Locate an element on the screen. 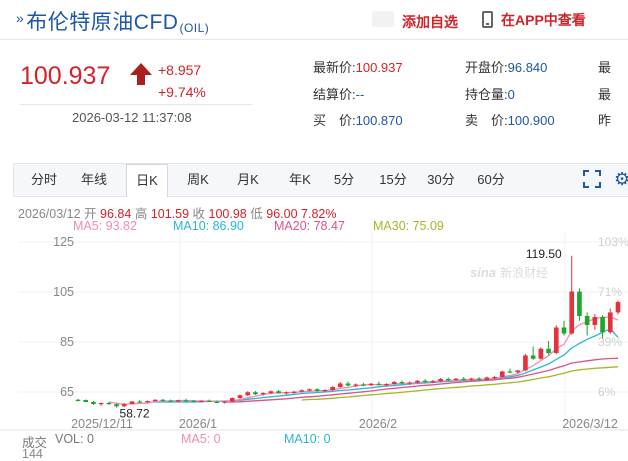 The image size is (628, 461). tab-period: 年线 is located at coordinates (93, 179).